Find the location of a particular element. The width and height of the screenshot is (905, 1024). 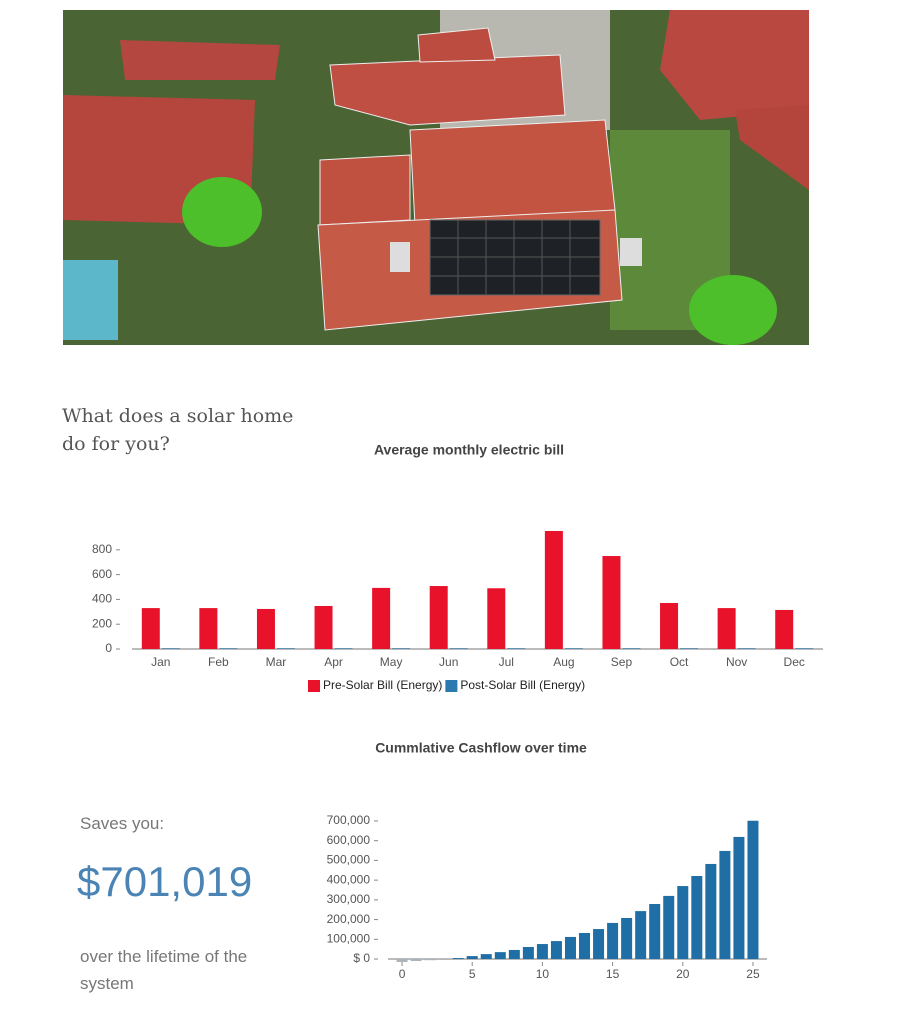

x-tick-label: 5 is located at coordinates (472, 974).